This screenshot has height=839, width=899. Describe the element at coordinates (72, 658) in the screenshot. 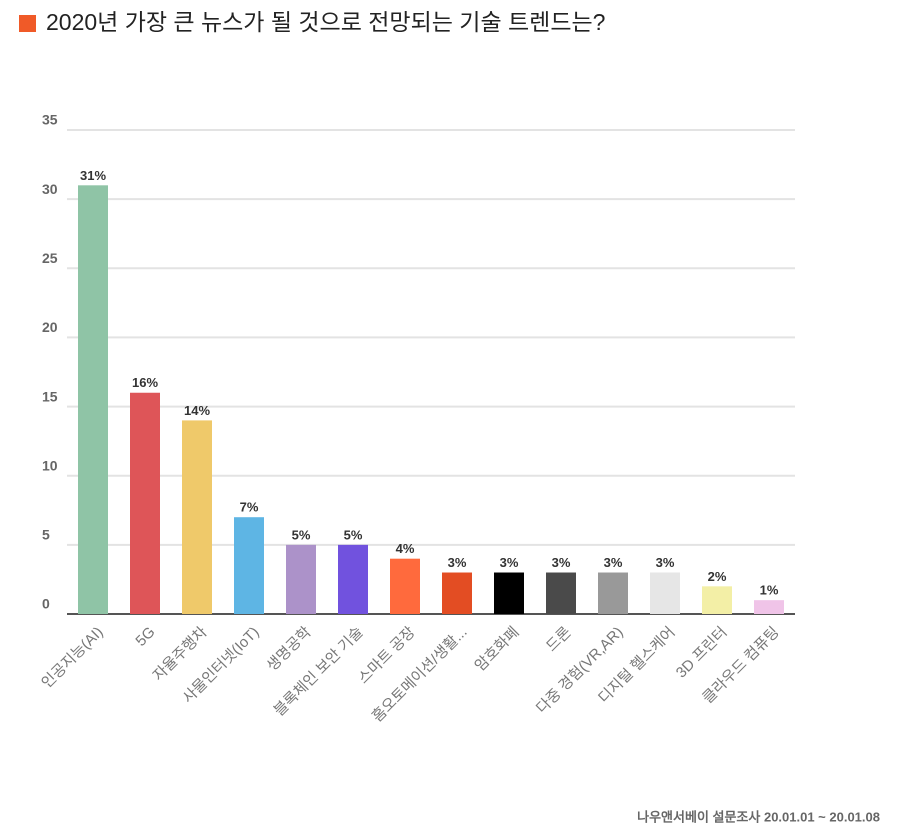

I see `x-tick-label: 인공지능(AI)` at that location.